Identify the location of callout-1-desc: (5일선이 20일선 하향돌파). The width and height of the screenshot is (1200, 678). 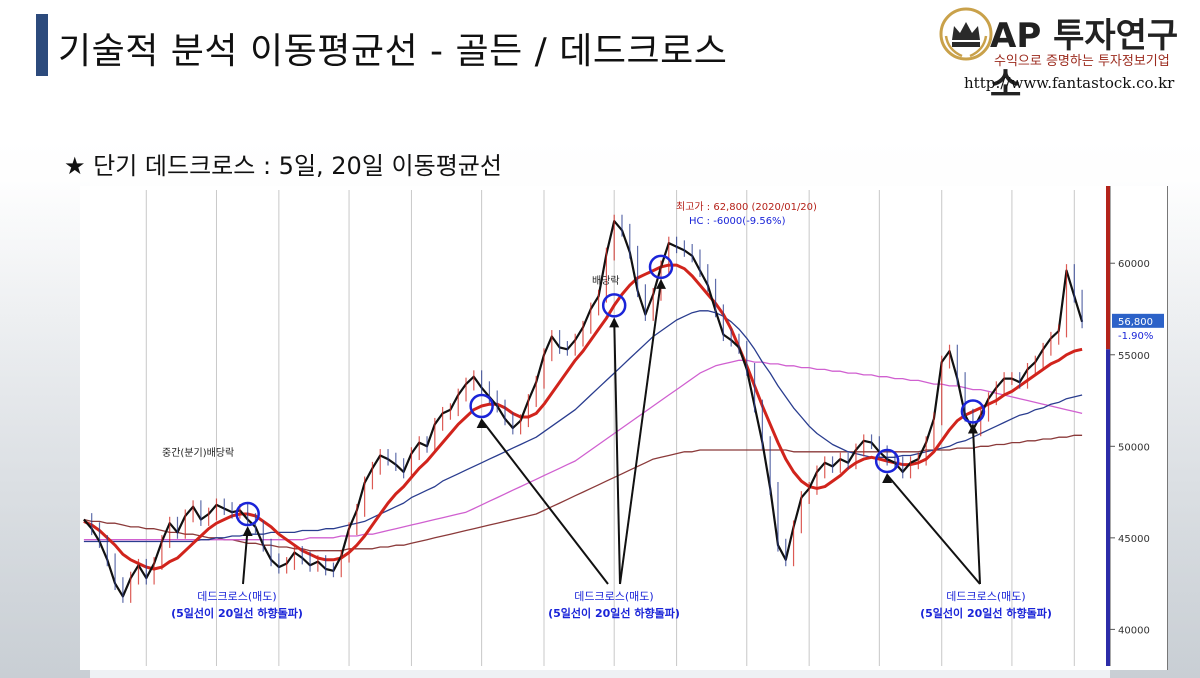
(237, 613).